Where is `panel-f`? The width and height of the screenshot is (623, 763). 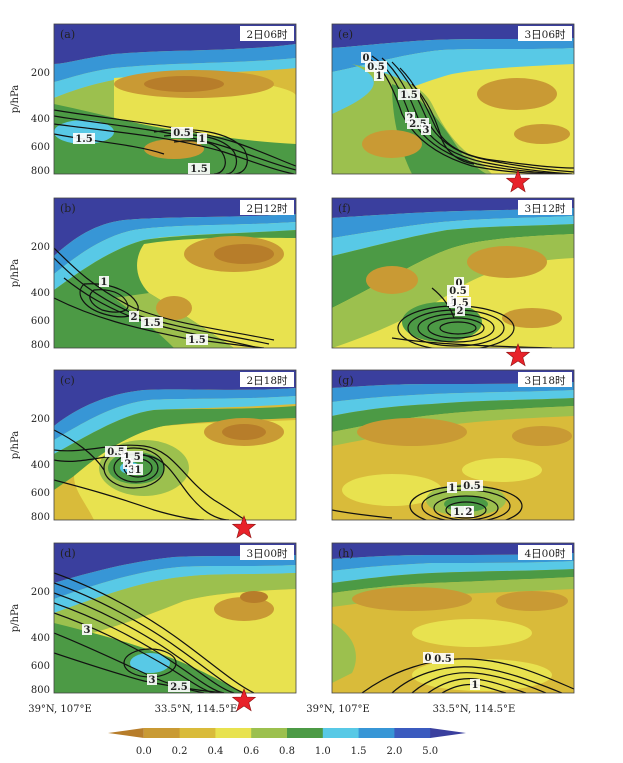
panel-f is located at coordinates (453, 273).